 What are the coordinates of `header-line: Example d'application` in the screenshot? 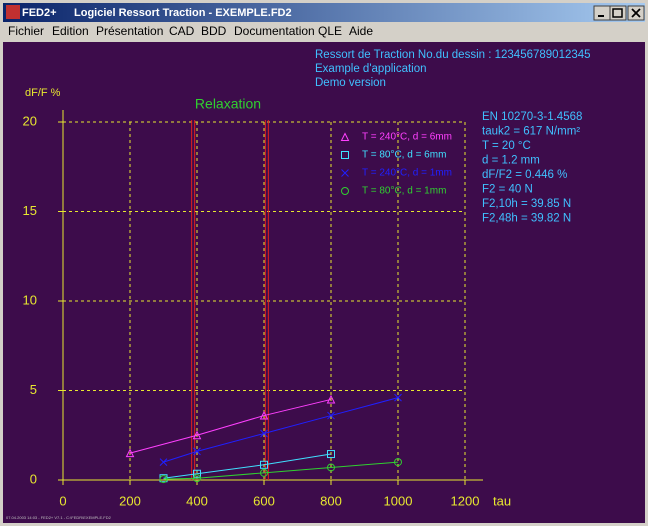 It's located at (371, 69).